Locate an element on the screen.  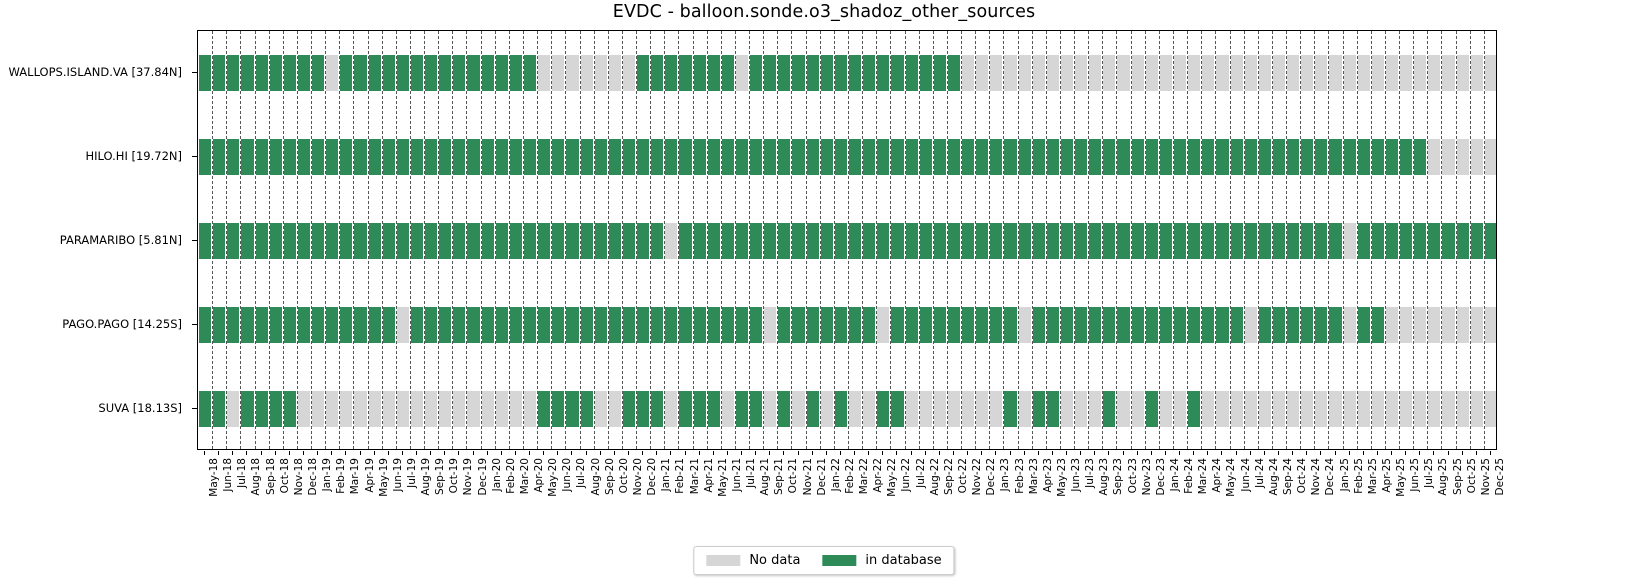
x-axis-label: May-19 is located at coordinates (383, 477).